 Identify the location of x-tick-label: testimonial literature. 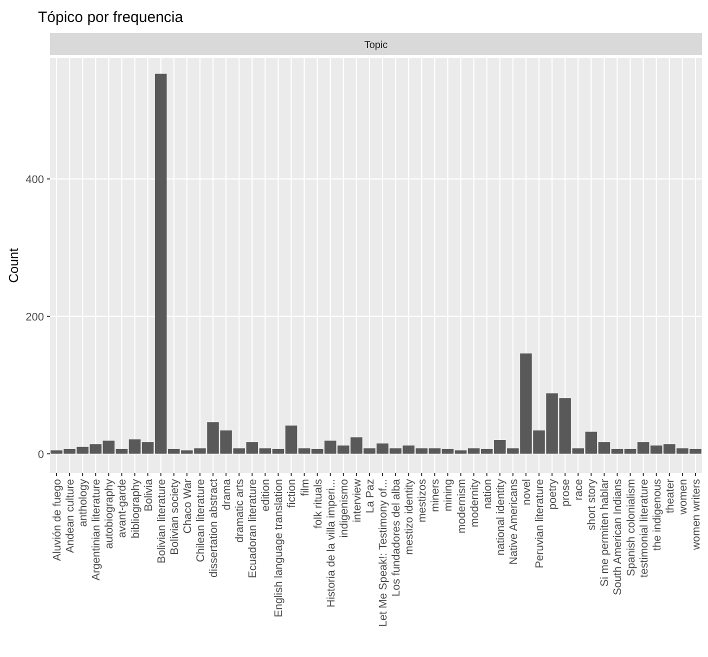
(644, 528).